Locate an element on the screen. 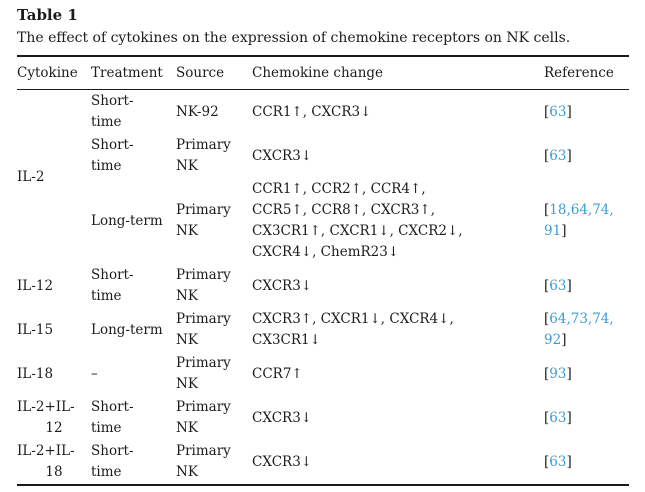 The width and height of the screenshot is (645, 492). cell-treatment: – is located at coordinates (94, 373).